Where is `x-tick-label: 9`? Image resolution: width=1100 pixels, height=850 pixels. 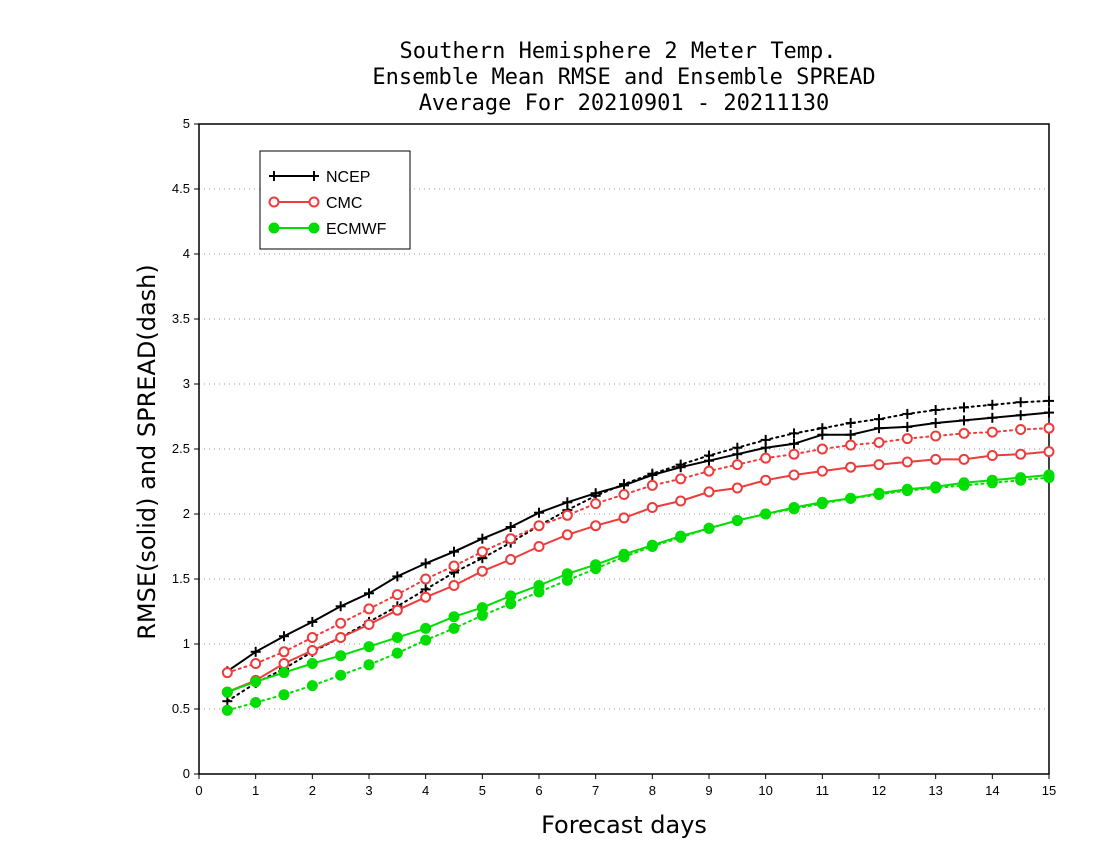
x-tick-label: 9 is located at coordinates (708, 790).